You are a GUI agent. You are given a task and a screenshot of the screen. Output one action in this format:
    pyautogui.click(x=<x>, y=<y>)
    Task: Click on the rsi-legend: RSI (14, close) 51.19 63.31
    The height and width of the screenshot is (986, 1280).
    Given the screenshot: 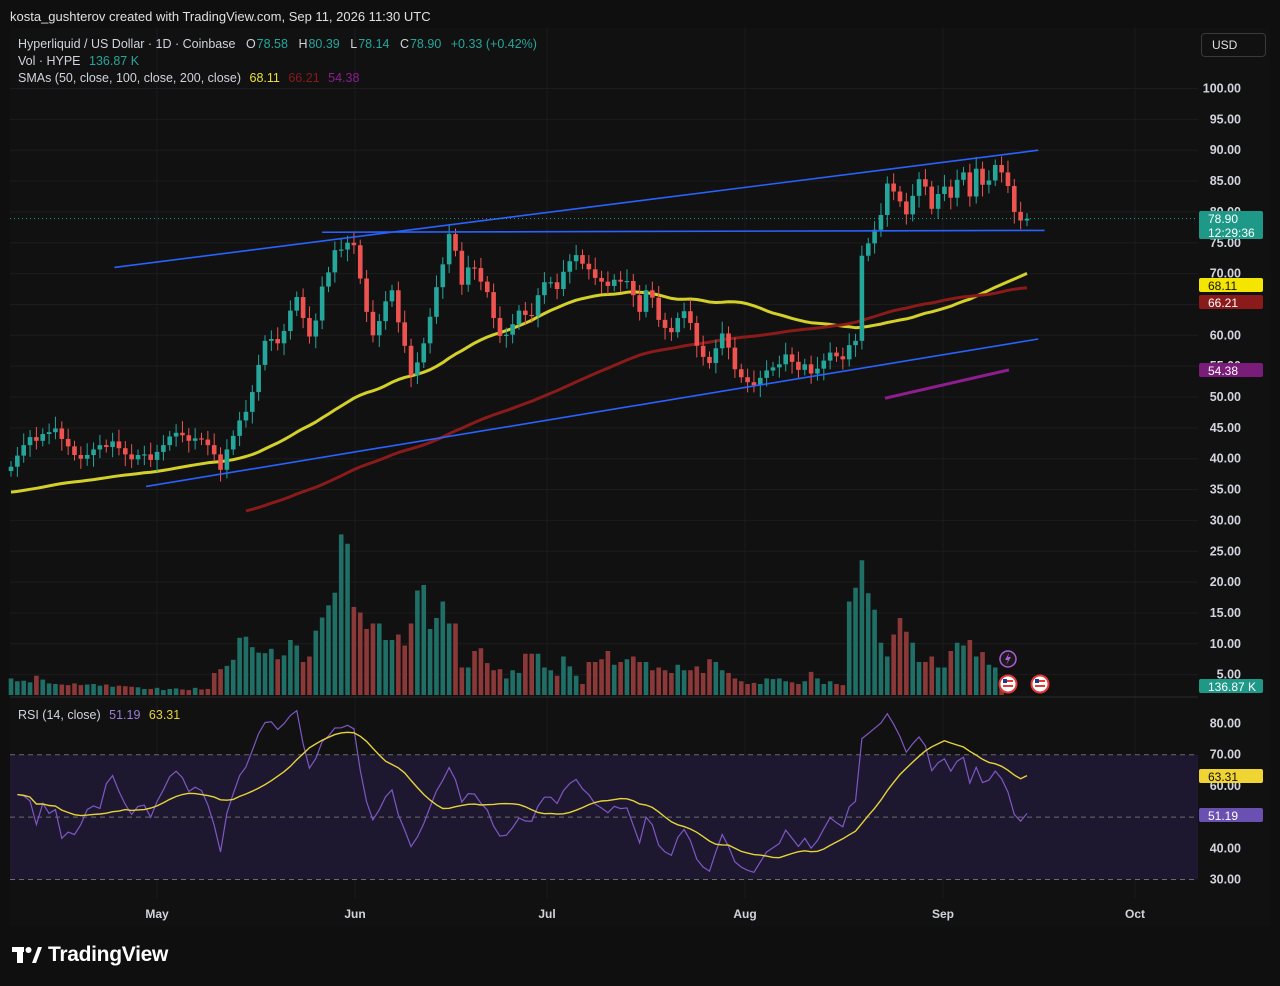 What is the action you would take?
    pyautogui.click(x=99, y=715)
    